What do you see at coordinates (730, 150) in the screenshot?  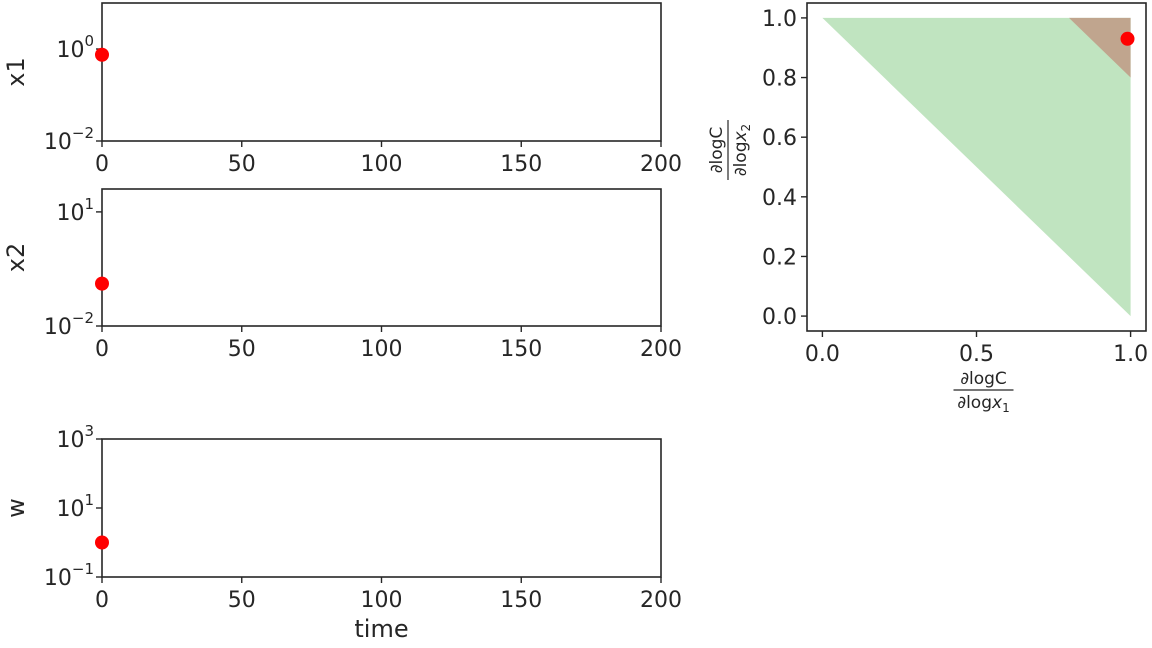 I see `y-axis-label: ∂logC ∂logx2` at bounding box center [730, 150].